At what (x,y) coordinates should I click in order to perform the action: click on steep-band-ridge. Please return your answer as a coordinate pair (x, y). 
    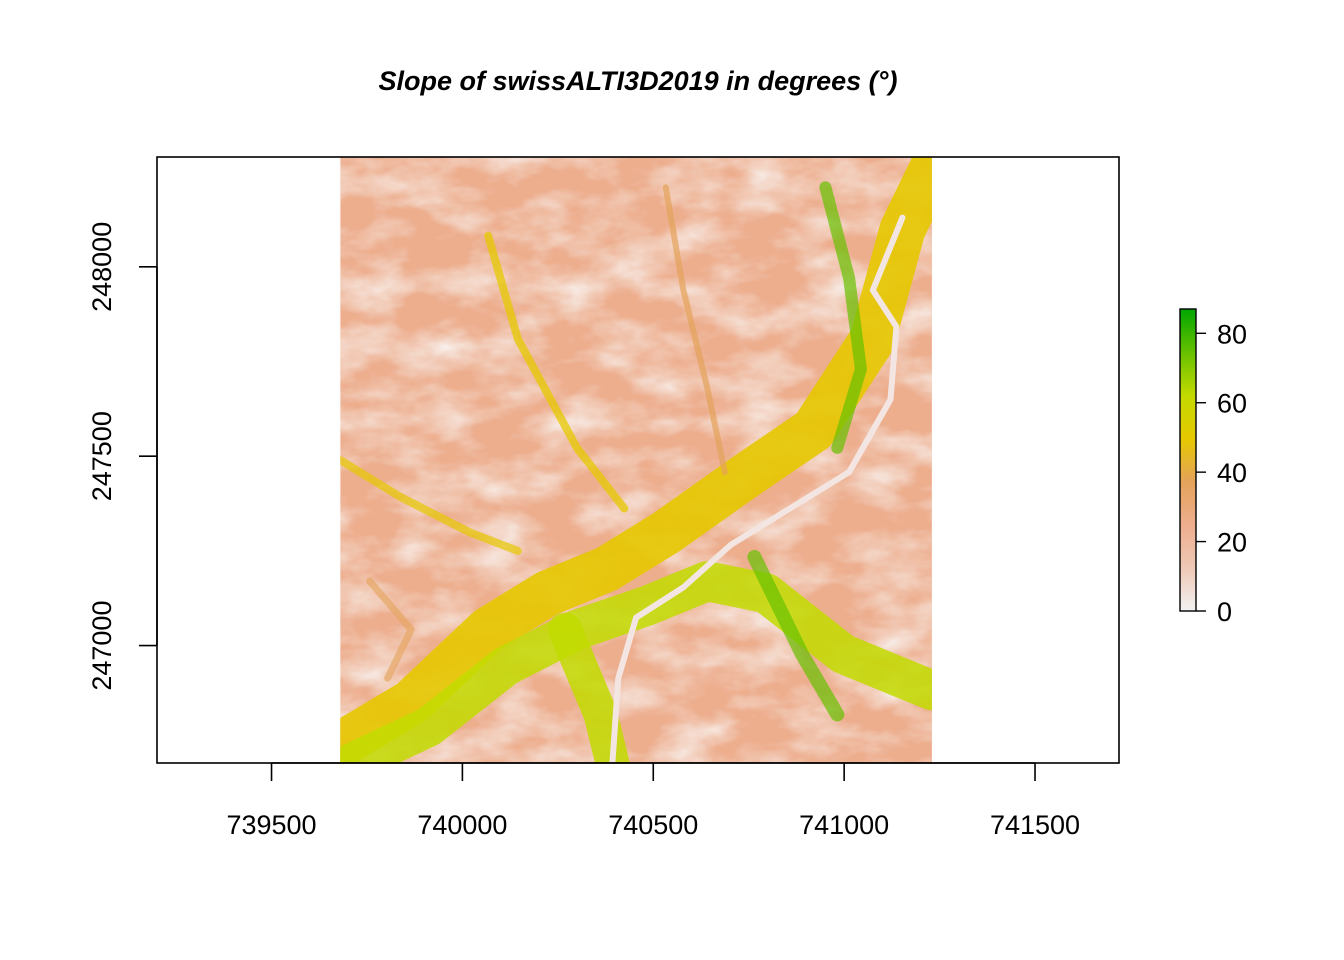
    Looking at the image, I should click on (796, 636).